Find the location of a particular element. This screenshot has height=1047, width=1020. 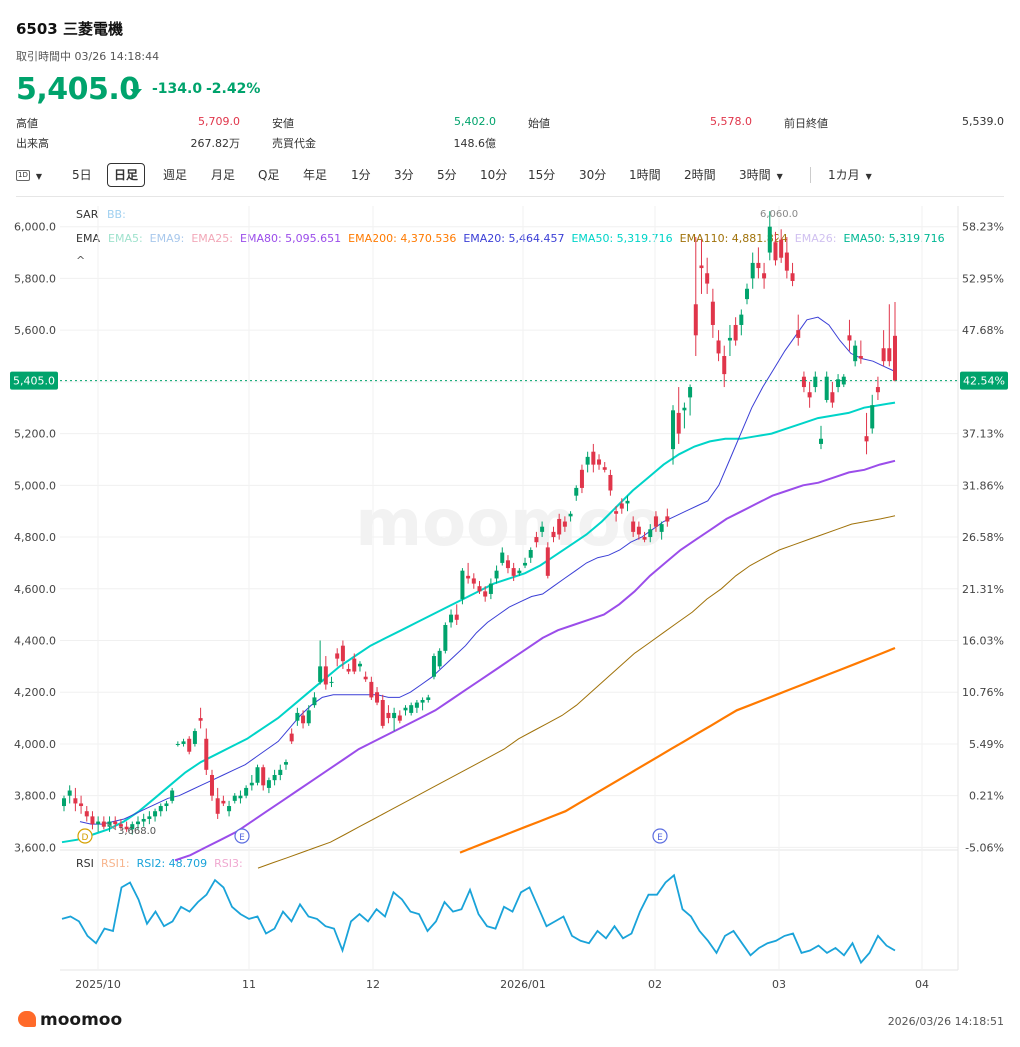

period-tab-1: 日足 is located at coordinates (126, 175).